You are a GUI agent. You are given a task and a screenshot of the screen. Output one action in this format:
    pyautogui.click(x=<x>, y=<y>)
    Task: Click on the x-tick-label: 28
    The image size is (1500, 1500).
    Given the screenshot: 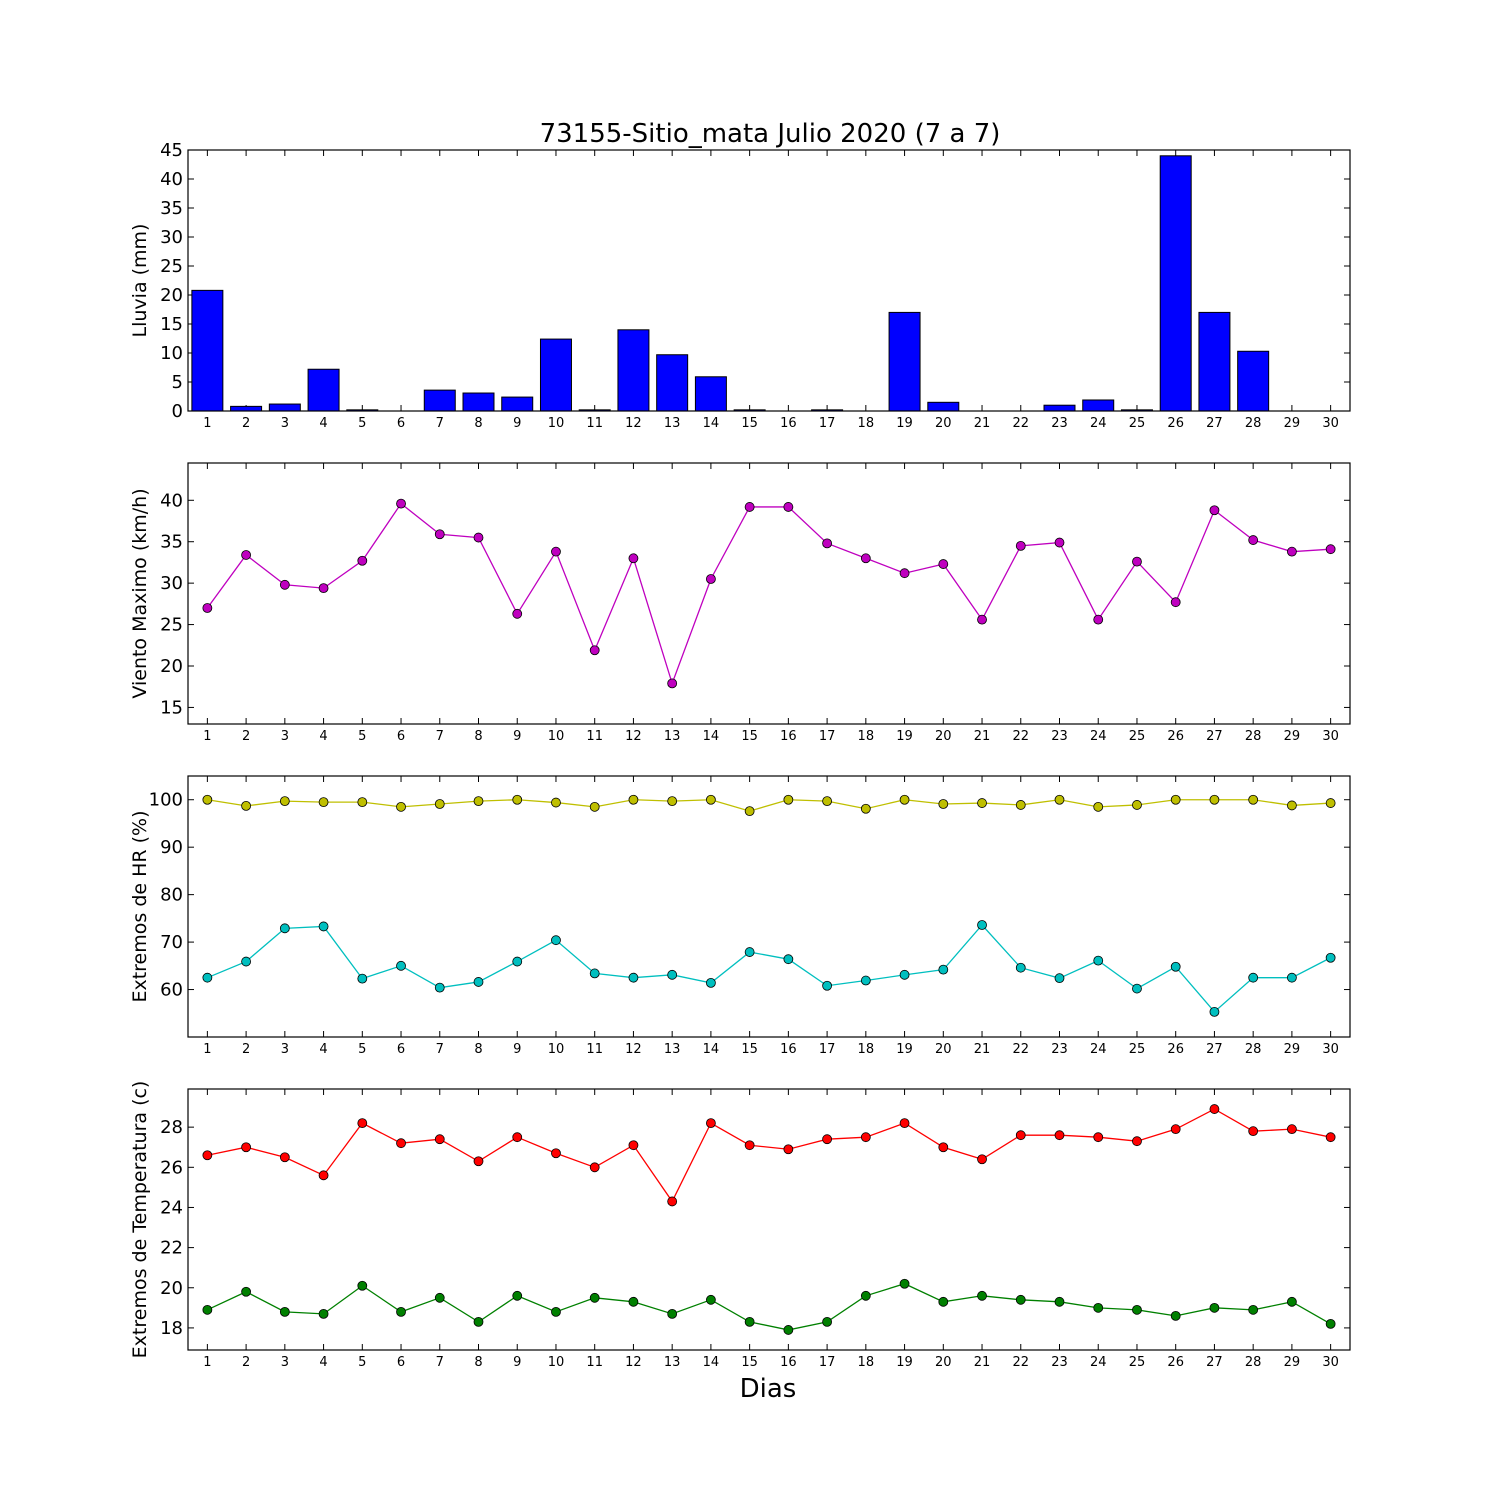 What is the action you would take?
    pyautogui.click(x=1253, y=1362)
    